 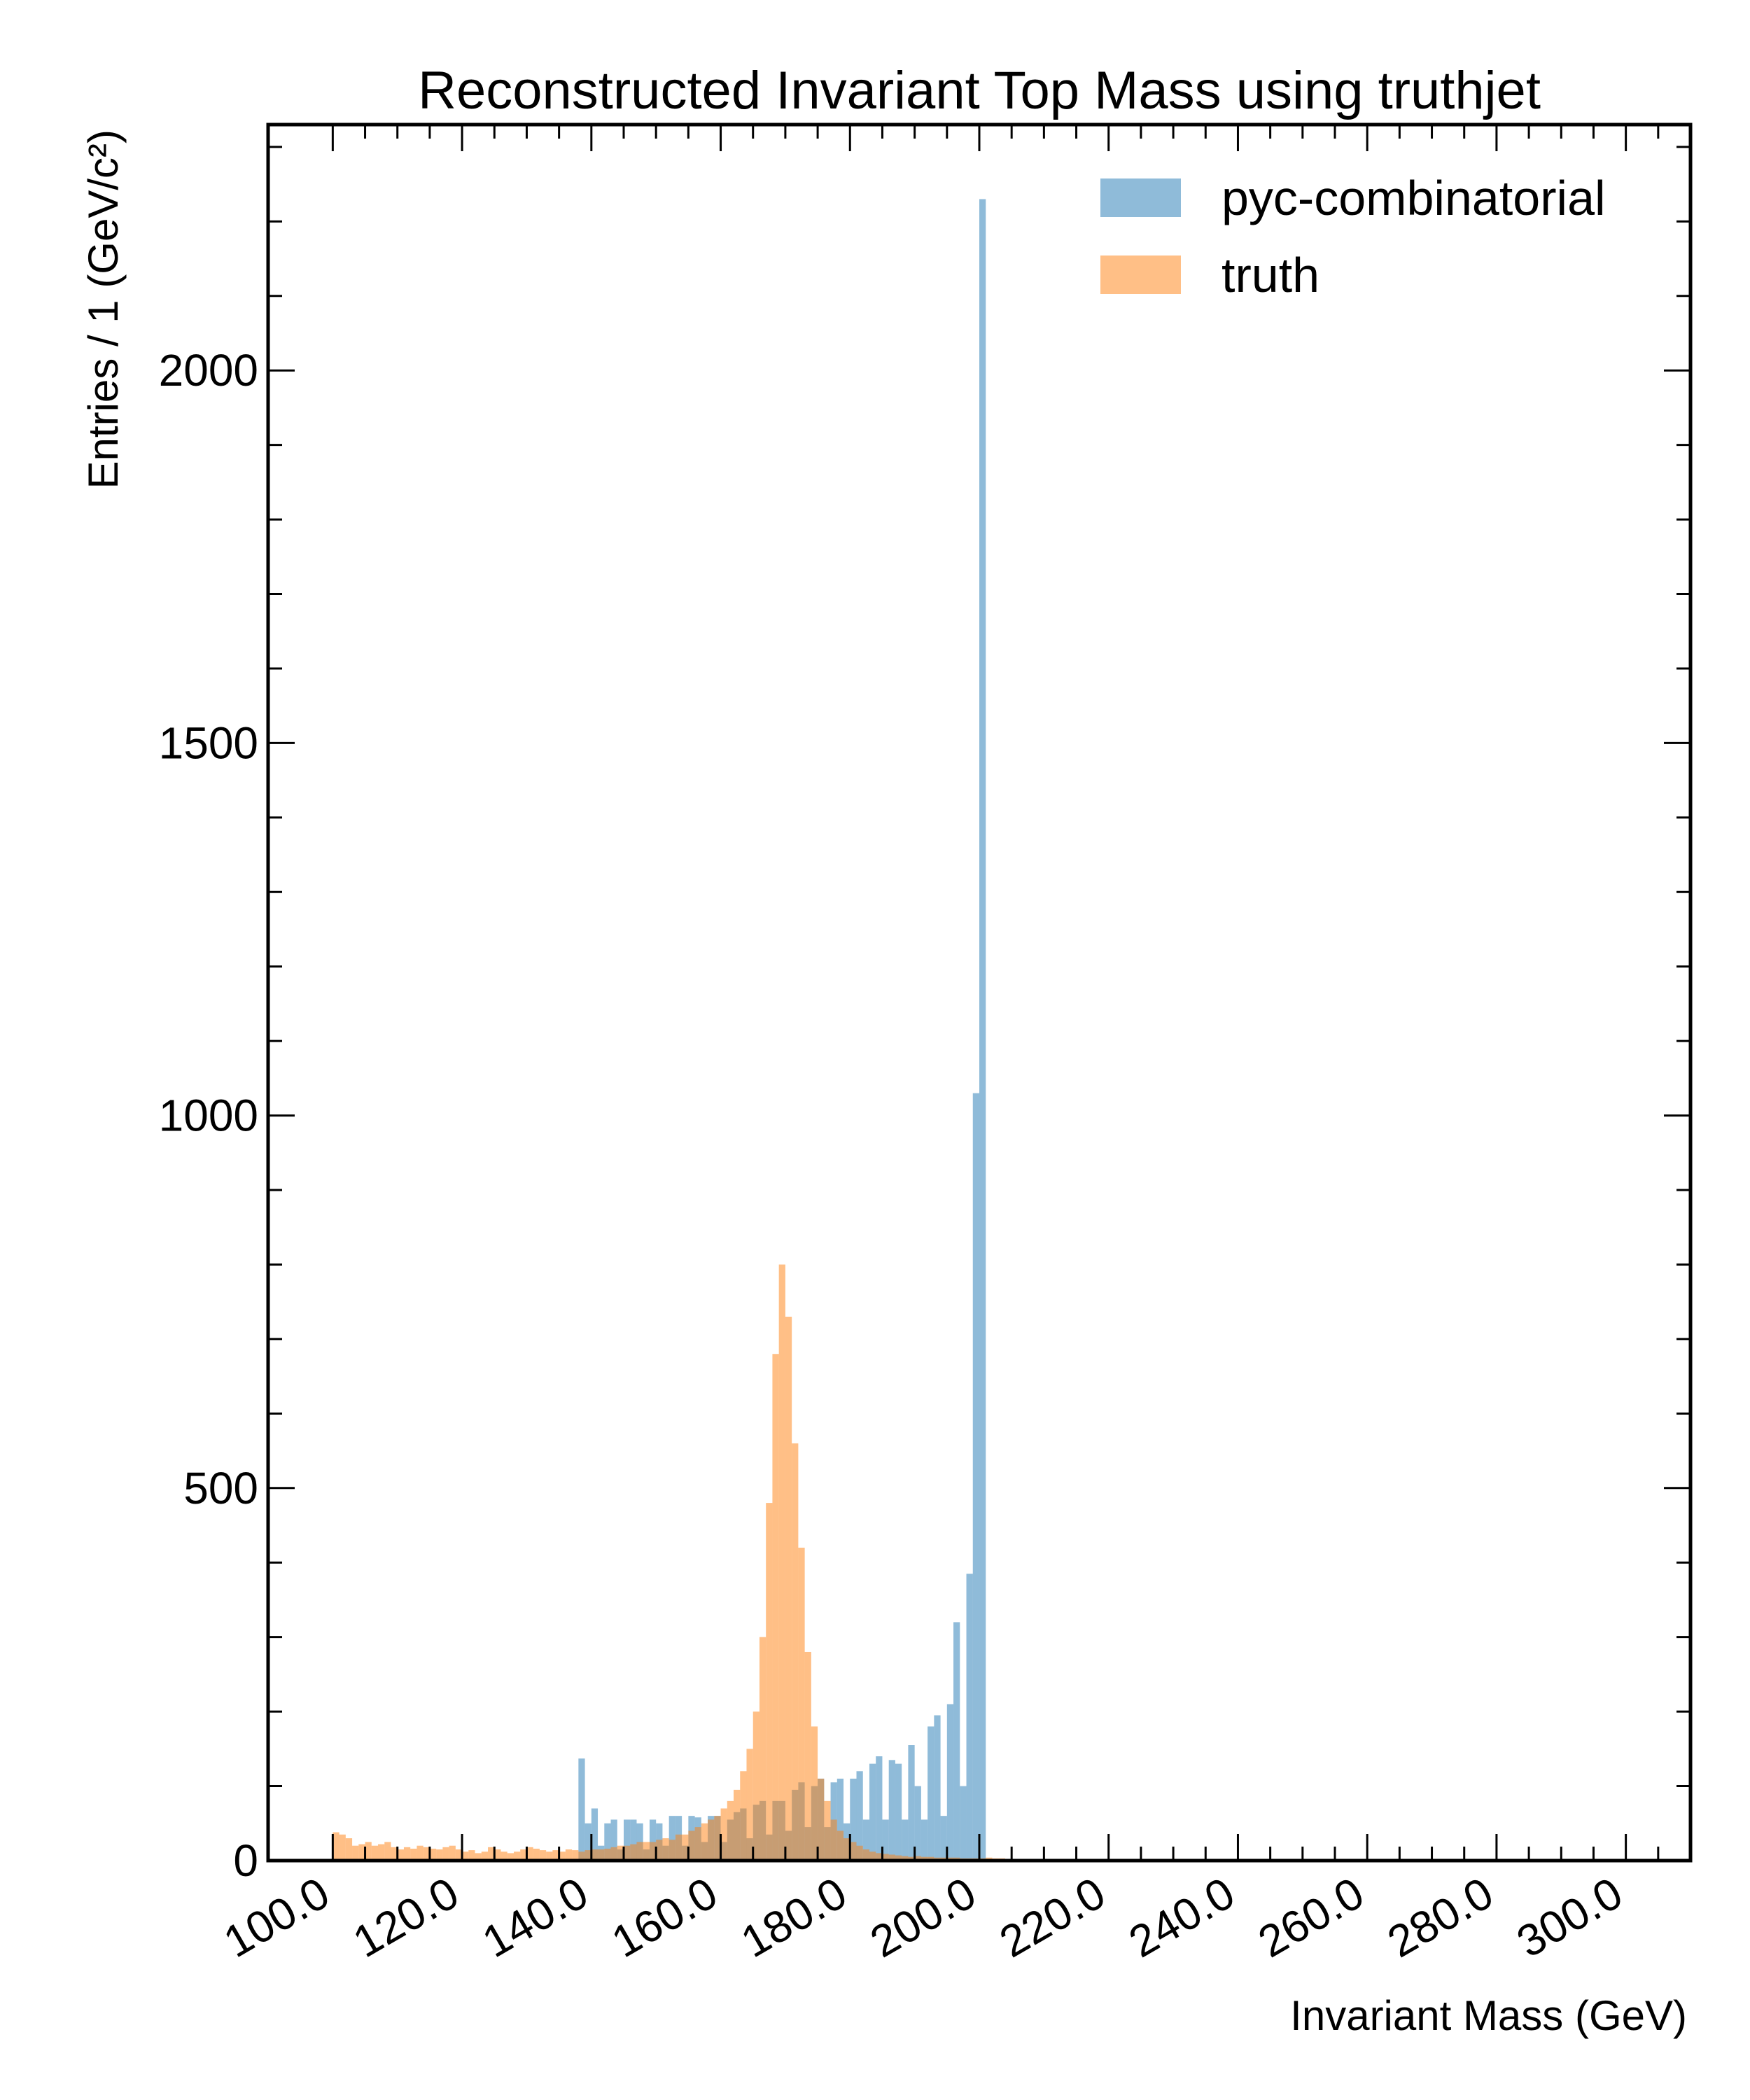 I want to click on legend-swatch-pyc-combinatorial, so click(x=1140, y=197).